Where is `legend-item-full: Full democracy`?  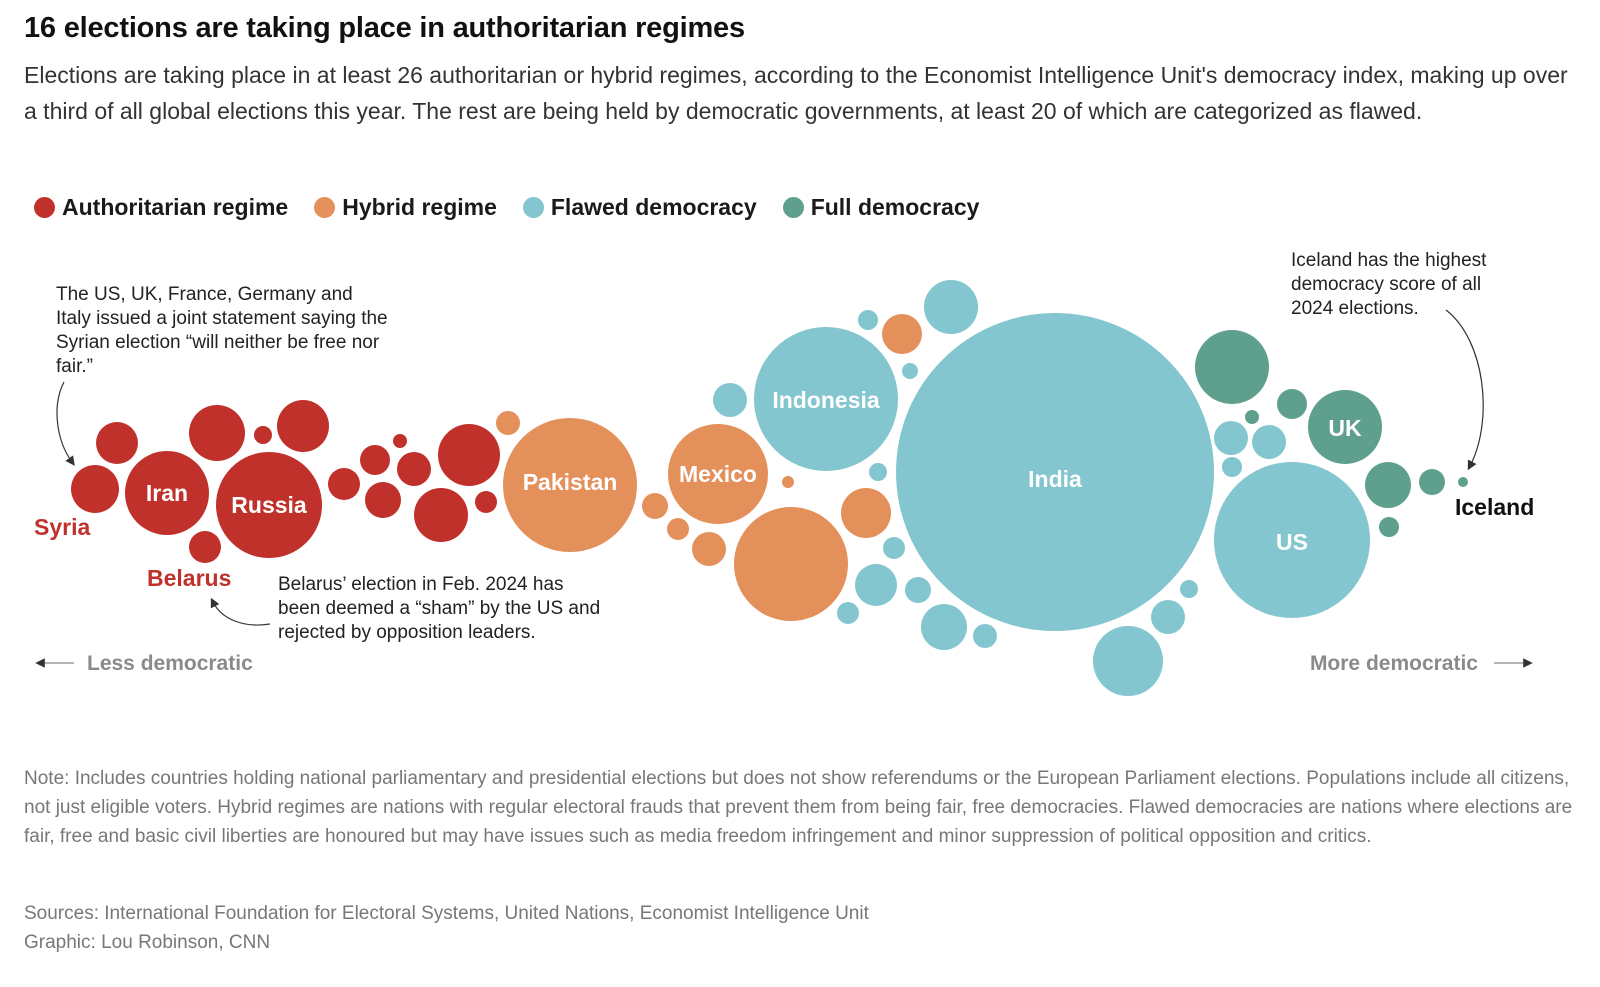
legend-item-full: Full democracy is located at coordinates (881, 207).